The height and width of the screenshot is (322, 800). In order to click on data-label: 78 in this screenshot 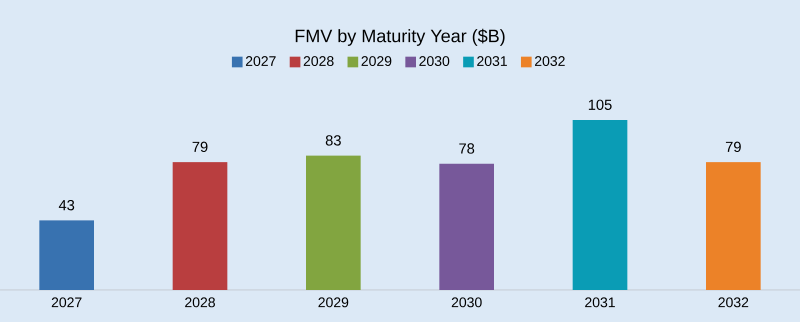, I will do `click(466, 148)`.